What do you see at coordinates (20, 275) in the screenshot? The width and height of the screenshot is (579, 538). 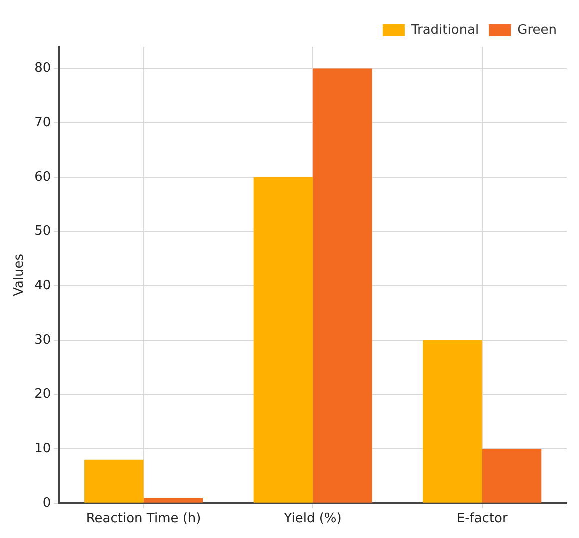 I see `y-axis-title: Values` at bounding box center [20, 275].